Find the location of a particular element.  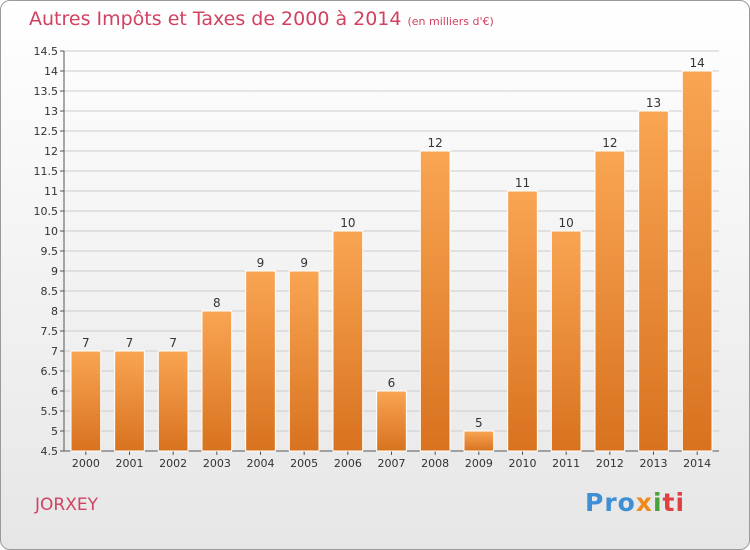

y-tick-label-9: 9 is located at coordinates (54, 271).